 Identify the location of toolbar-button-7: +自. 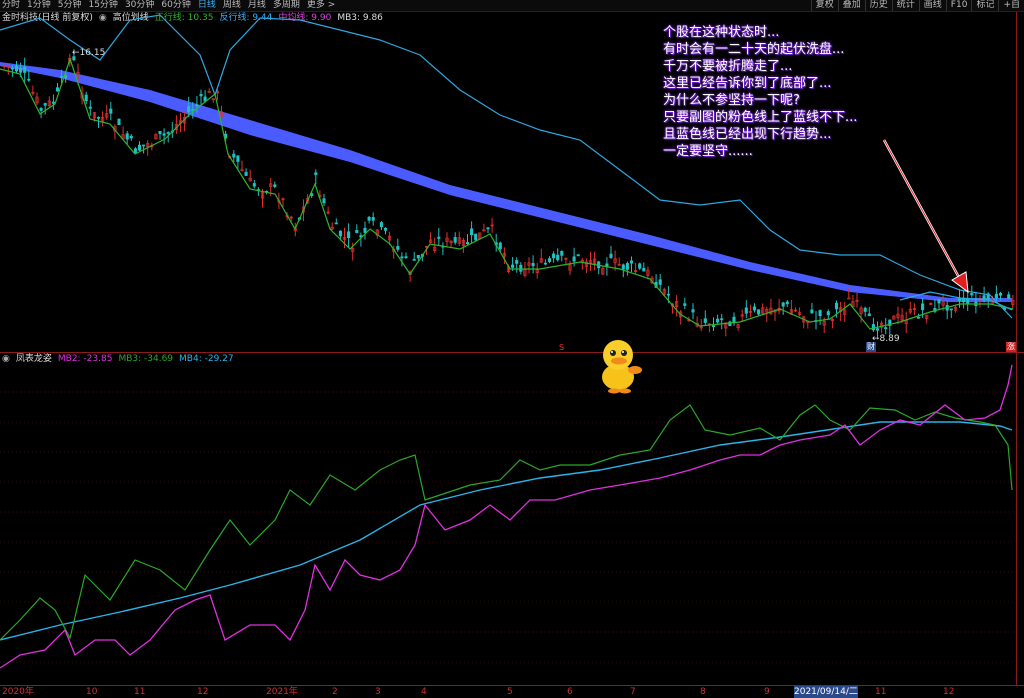
(1011, 5).